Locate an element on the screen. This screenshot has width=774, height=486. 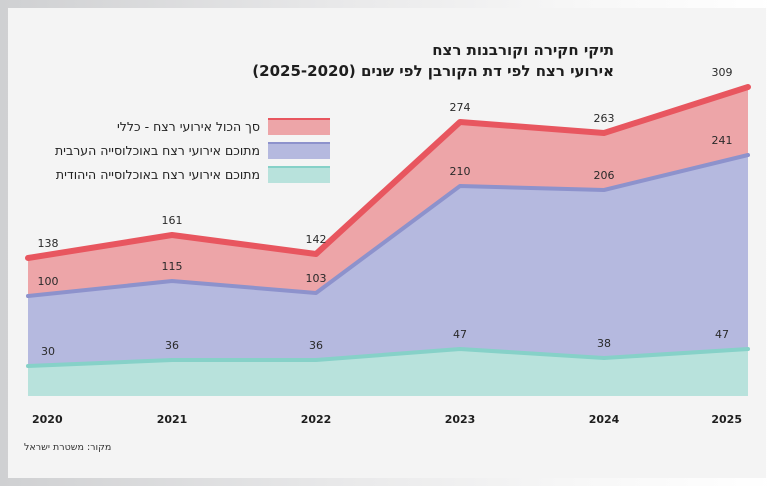
source-note: מקור: משטרת ישראל is located at coordinates (68, 447).